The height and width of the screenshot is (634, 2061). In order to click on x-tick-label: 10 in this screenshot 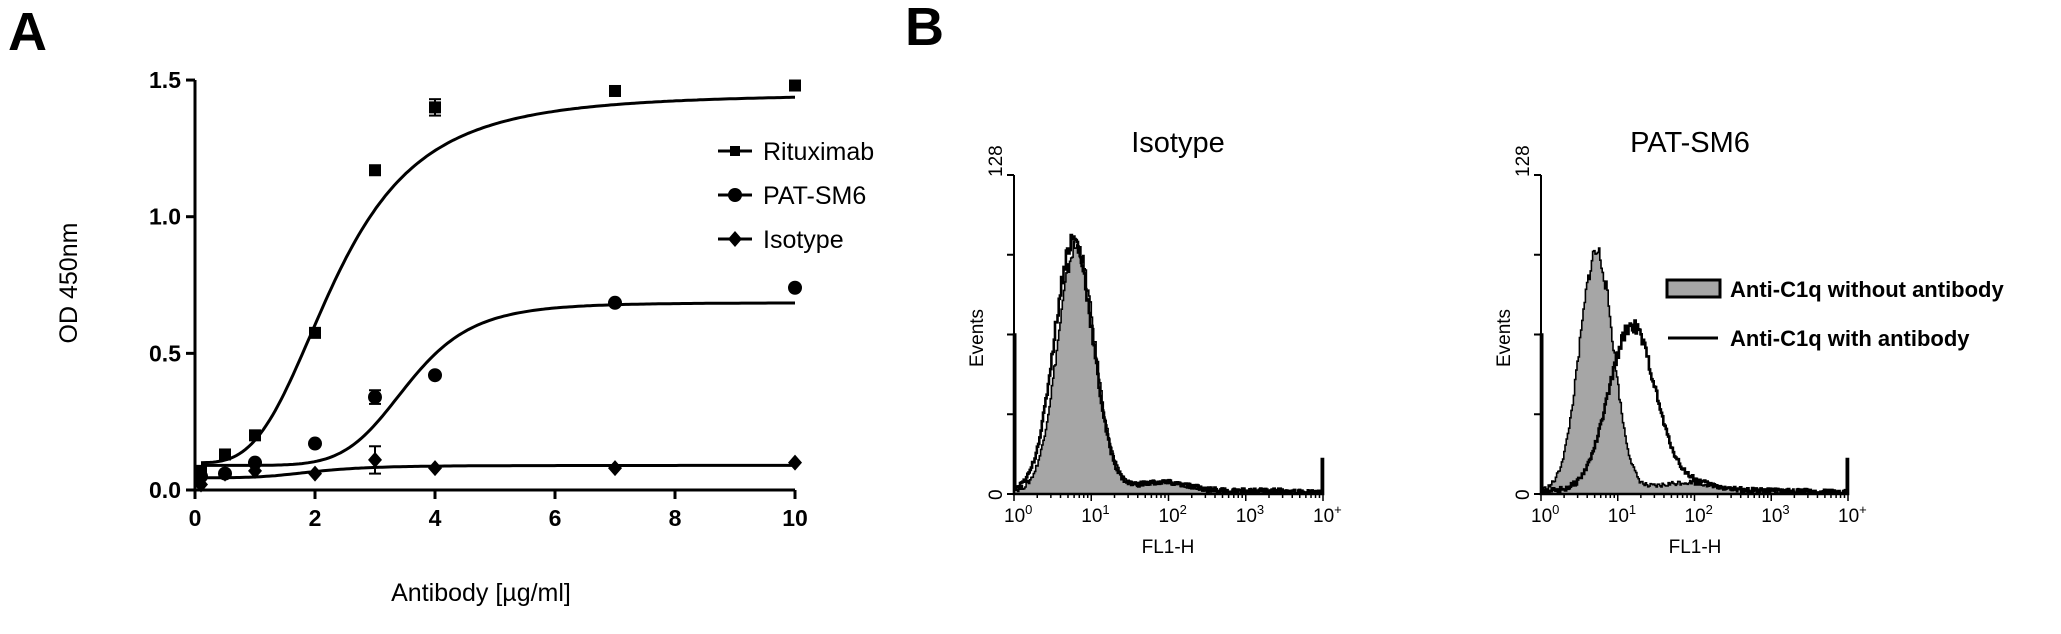, I will do `click(795, 518)`.